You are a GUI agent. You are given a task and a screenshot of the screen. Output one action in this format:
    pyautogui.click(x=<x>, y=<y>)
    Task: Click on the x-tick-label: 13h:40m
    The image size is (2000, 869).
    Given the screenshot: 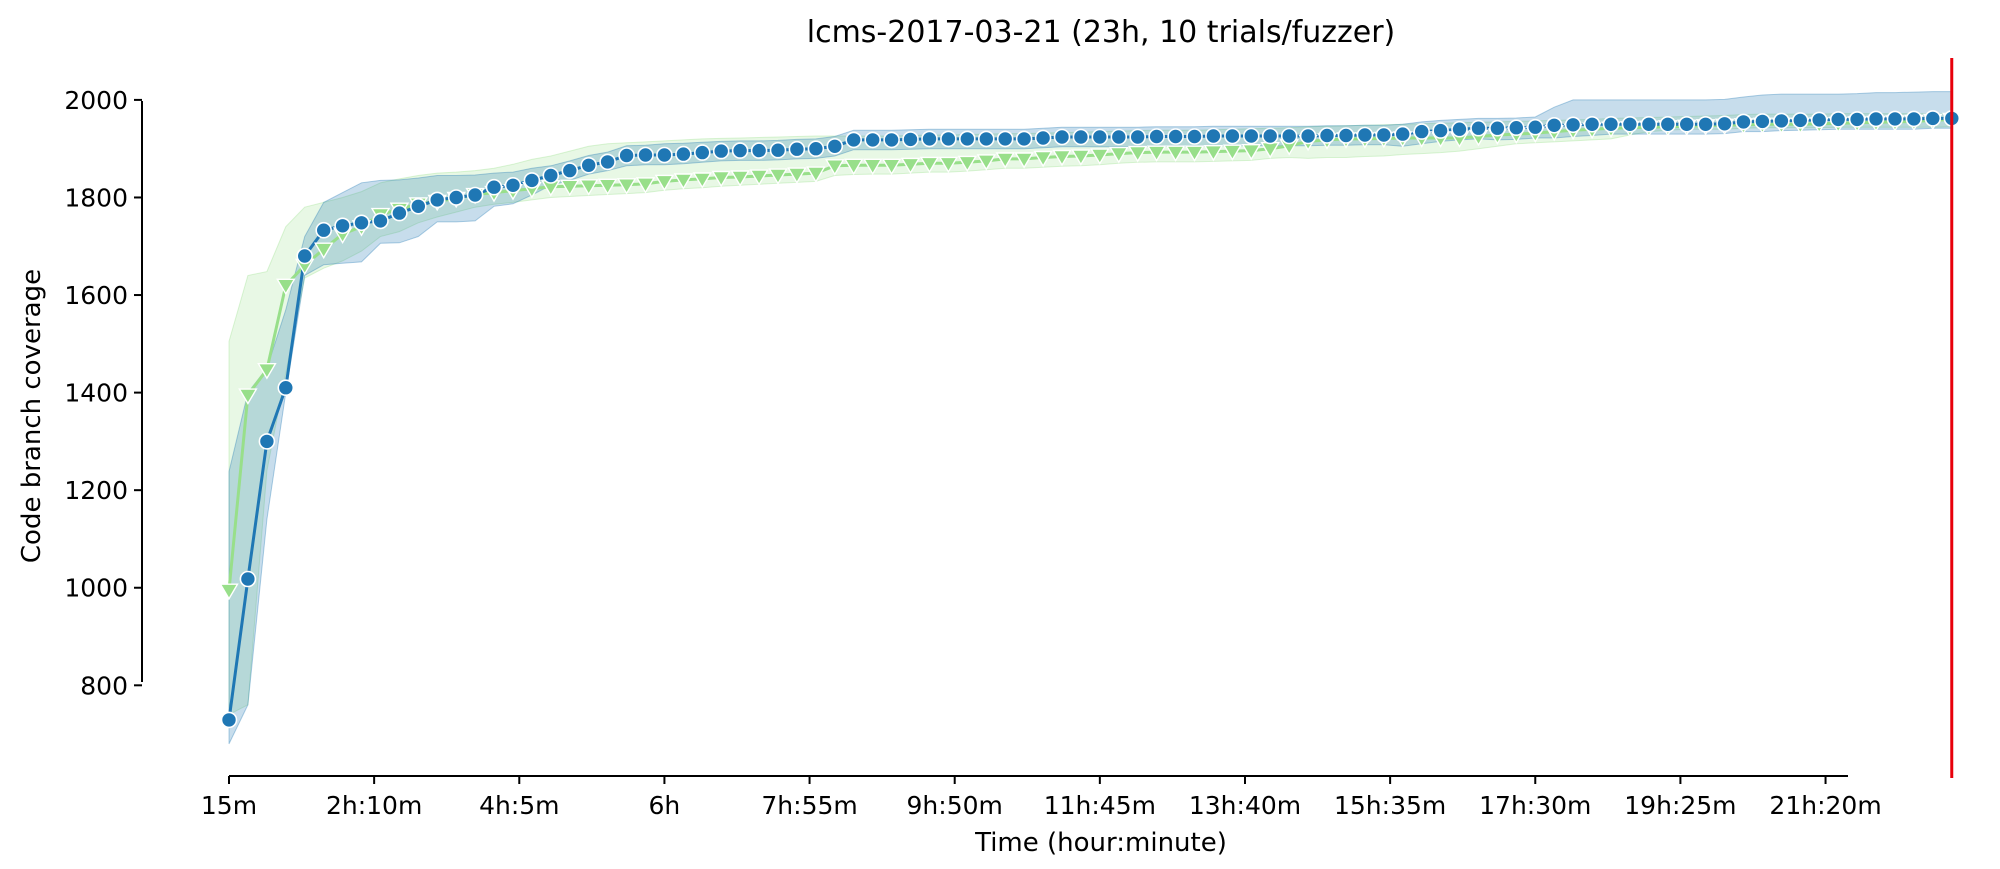 What is the action you would take?
    pyautogui.click(x=1245, y=805)
    